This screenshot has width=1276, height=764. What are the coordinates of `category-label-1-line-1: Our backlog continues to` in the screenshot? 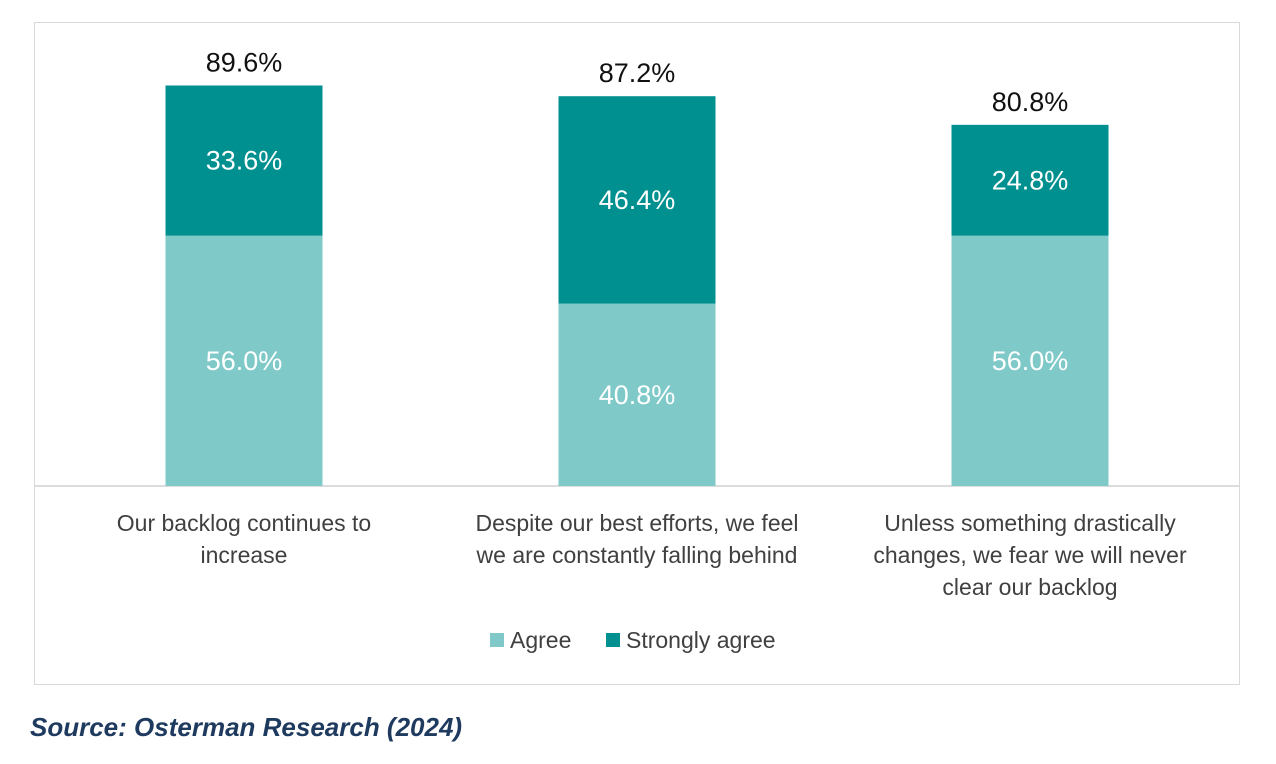 It's located at (244, 523).